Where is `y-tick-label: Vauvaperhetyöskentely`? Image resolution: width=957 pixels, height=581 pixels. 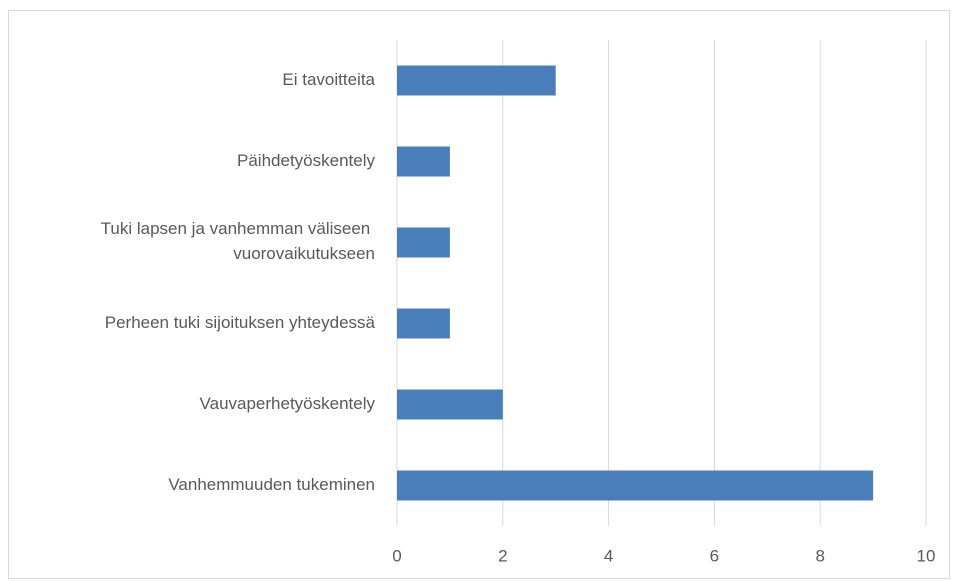 y-tick-label: Vauvaperhetyöskentely is located at coordinates (288, 403).